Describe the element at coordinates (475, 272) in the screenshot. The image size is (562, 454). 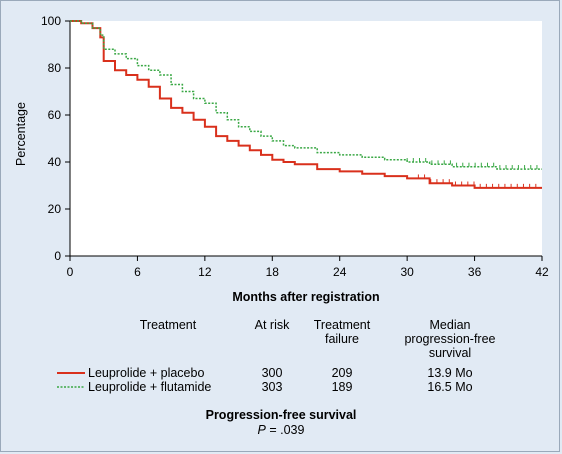
I see `x-tick-label: 36` at that location.